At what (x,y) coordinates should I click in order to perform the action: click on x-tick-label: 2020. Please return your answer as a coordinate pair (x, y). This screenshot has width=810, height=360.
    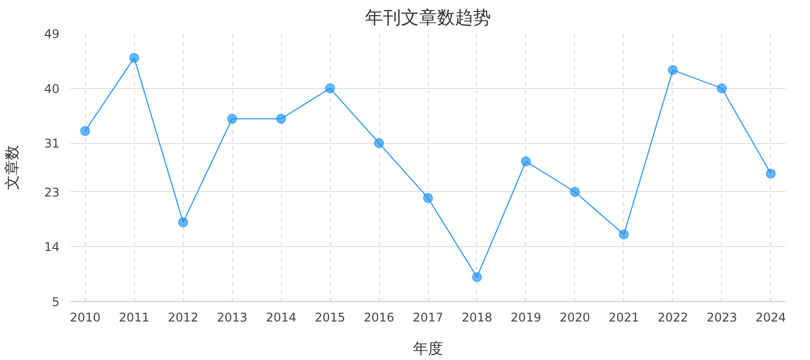
    Looking at the image, I should click on (575, 317).